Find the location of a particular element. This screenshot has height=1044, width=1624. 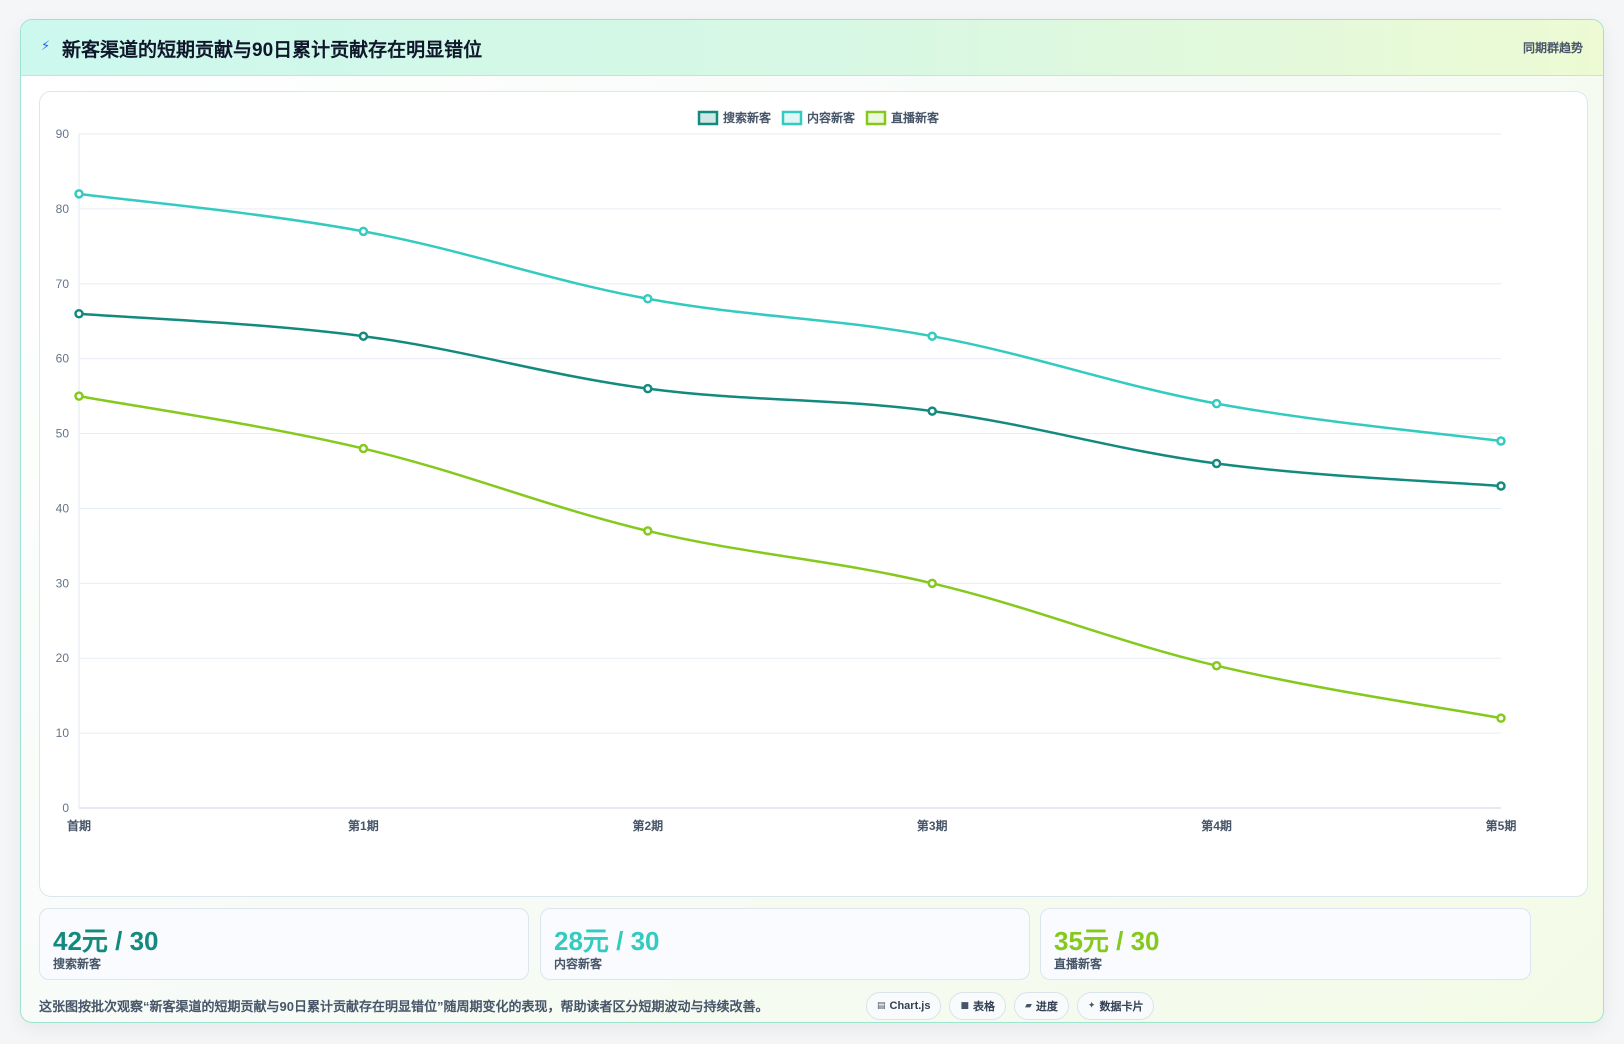

stat-value: 28元 / 30 is located at coordinates (607, 941).